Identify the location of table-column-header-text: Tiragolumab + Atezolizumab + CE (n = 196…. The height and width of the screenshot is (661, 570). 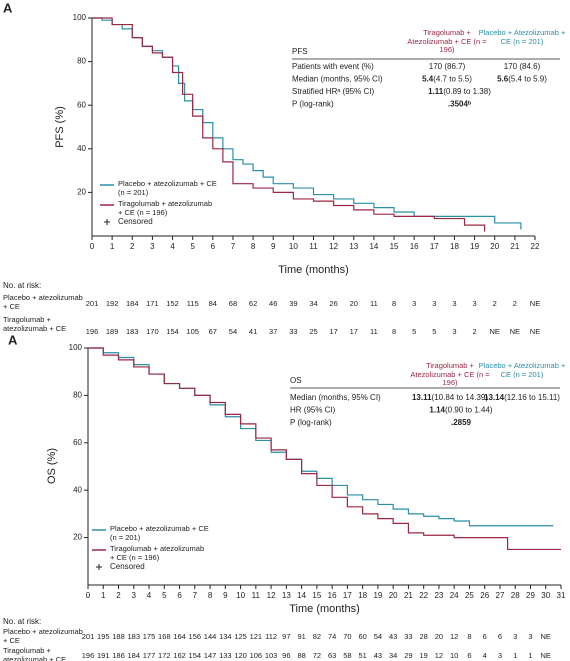
(447, 41).